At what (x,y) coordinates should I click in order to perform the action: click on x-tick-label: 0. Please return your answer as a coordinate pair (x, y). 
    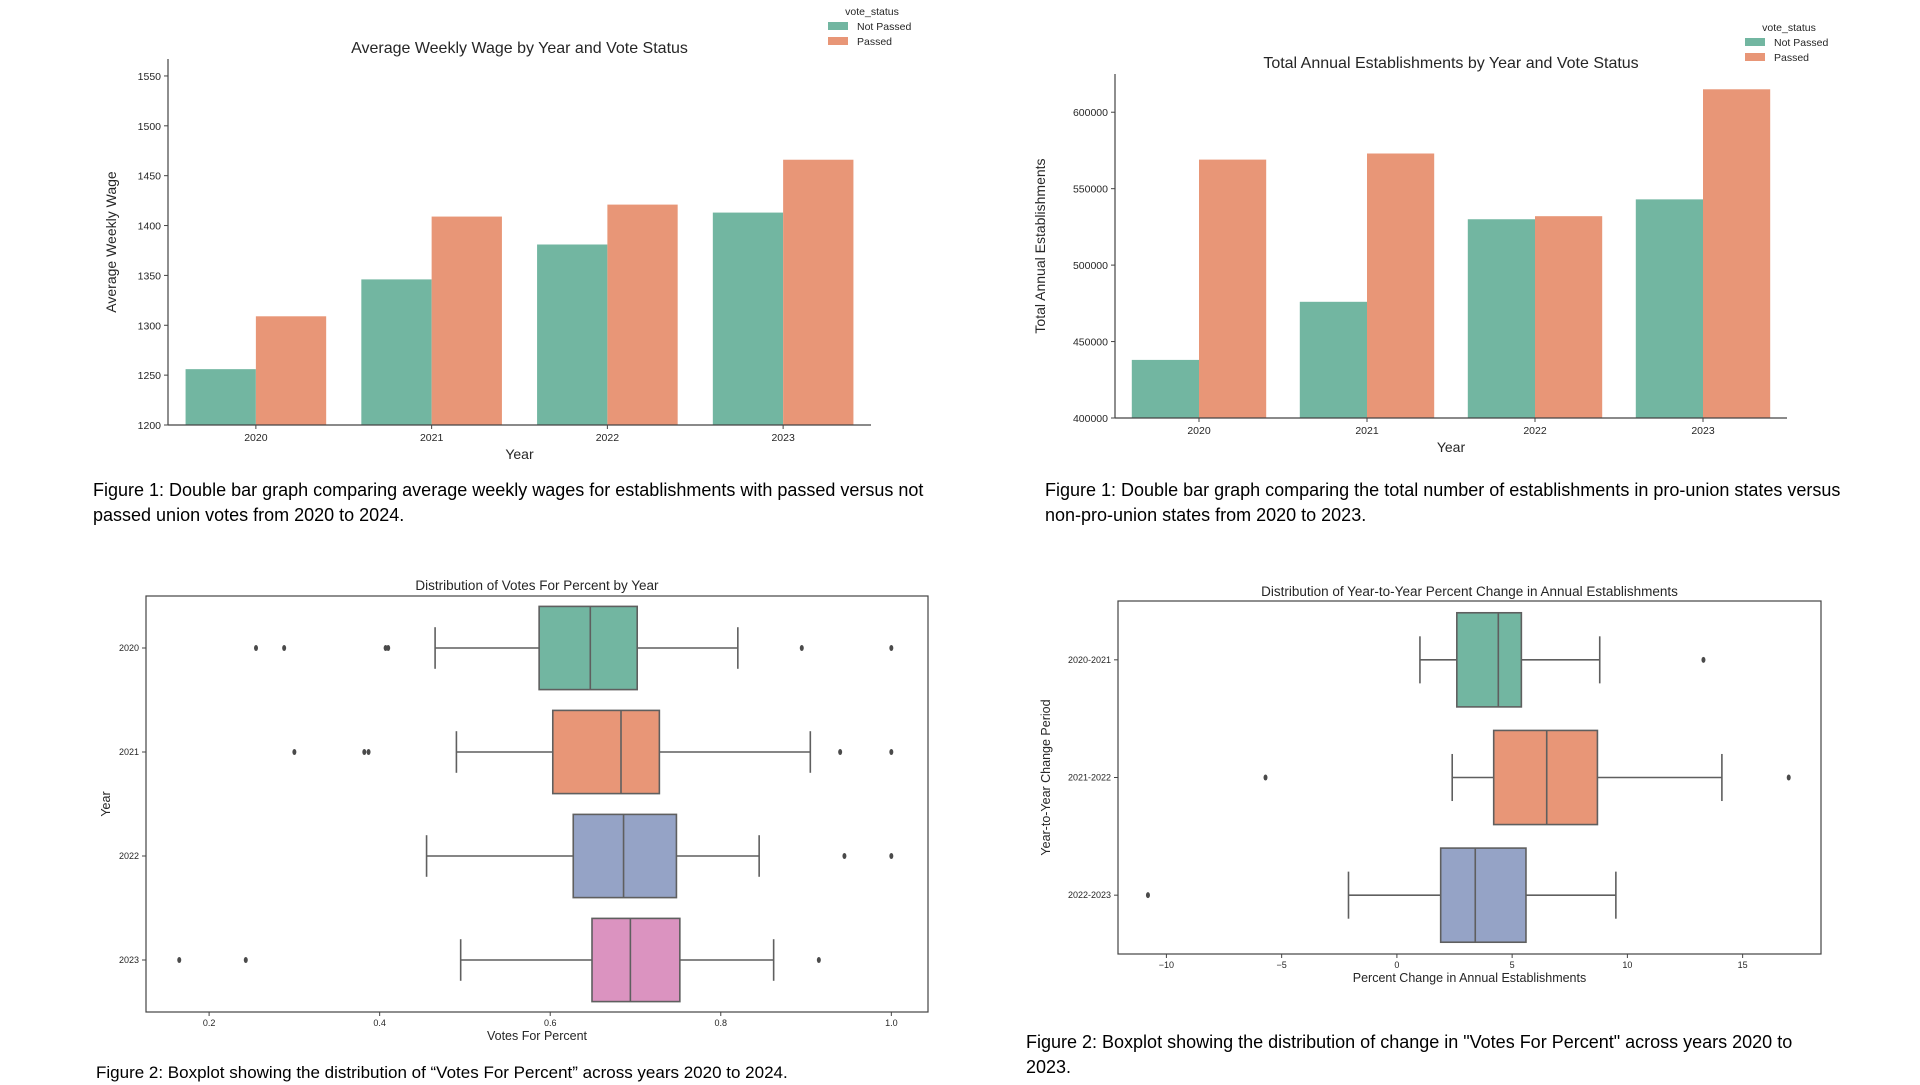
    Looking at the image, I should click on (1396, 965).